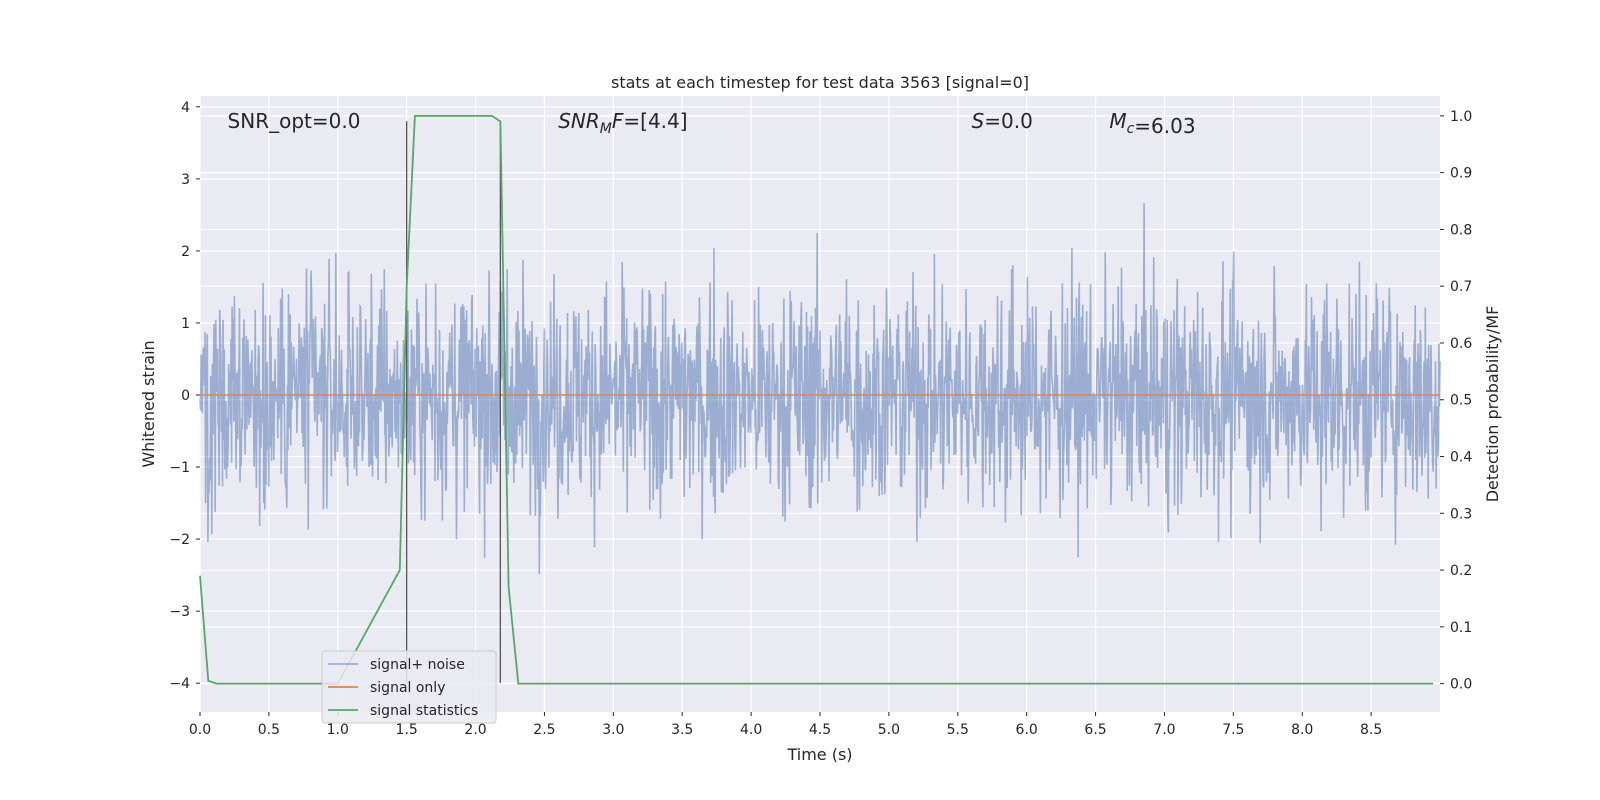 The image size is (1600, 800). What do you see at coordinates (751, 730) in the screenshot?
I see `x-tick-label: 4.0` at bounding box center [751, 730].